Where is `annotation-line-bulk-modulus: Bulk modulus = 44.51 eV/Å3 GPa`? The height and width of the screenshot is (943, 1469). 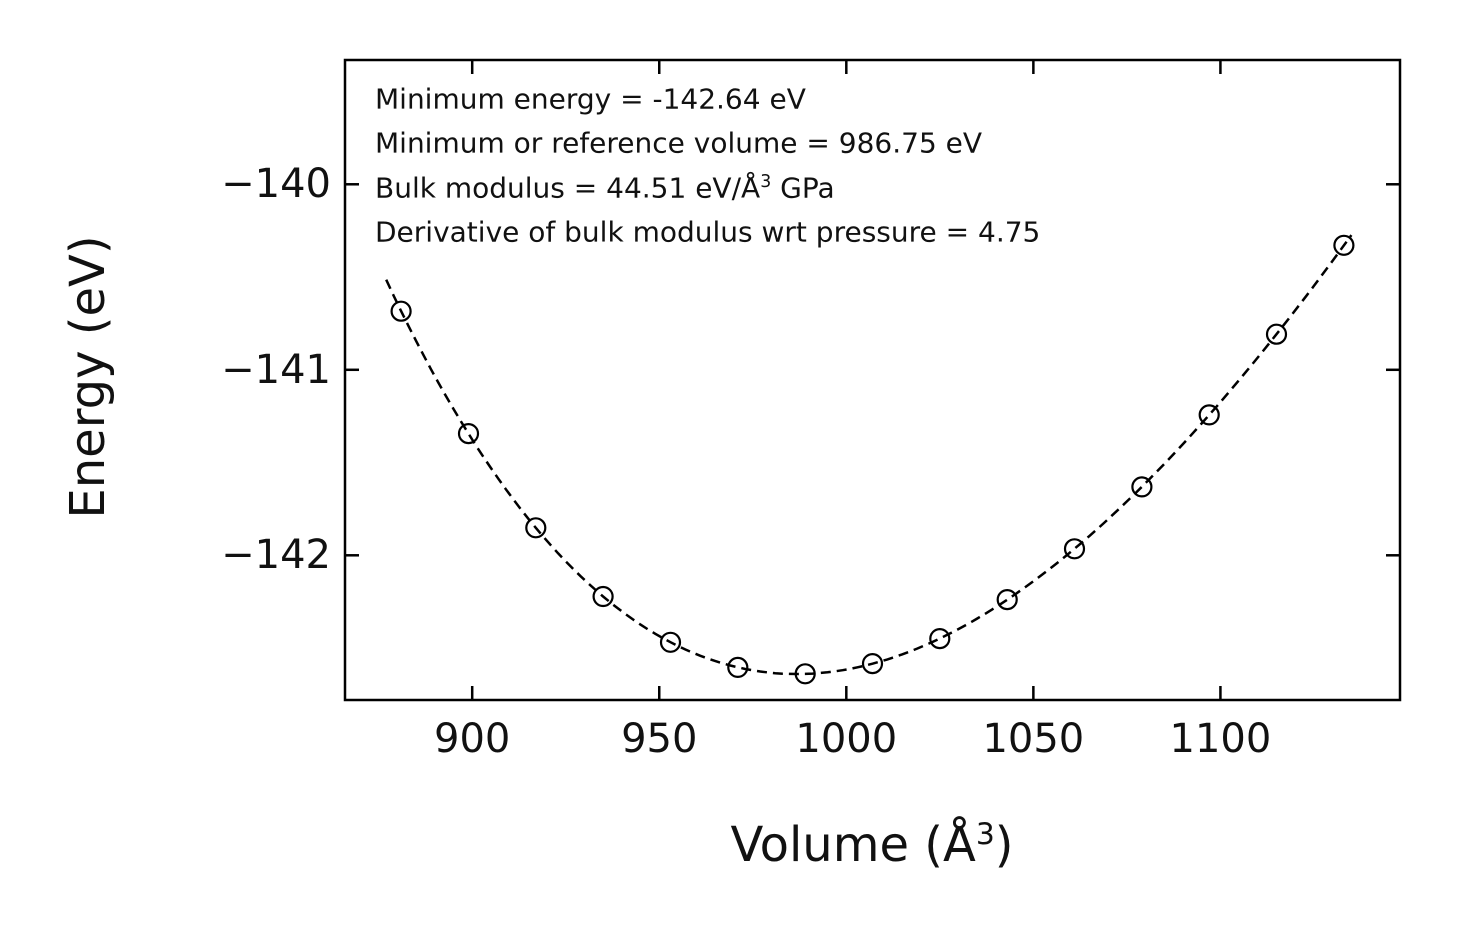
annotation-line-bulk-modulus: Bulk modulus = 44.51 eV/Å3 GPa is located at coordinates (605, 187).